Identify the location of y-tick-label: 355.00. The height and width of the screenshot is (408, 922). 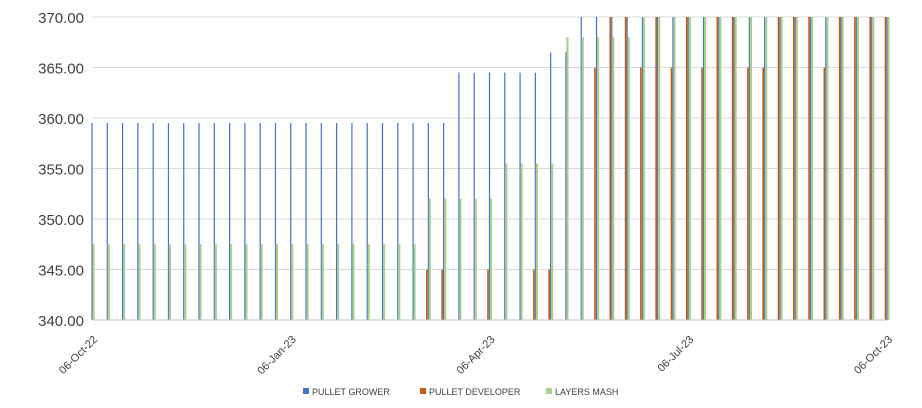
(61, 170).